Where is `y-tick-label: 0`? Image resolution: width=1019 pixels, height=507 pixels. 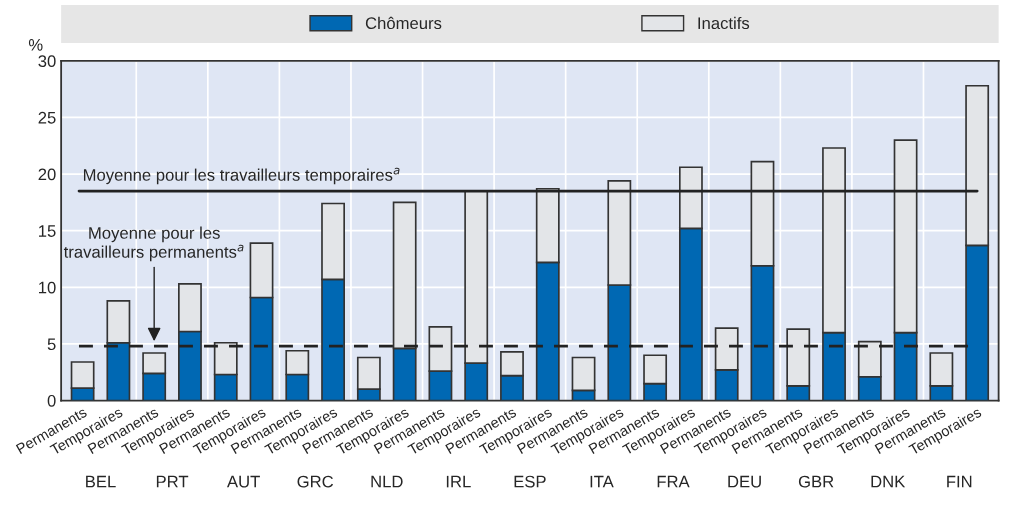
y-tick-label: 0 is located at coordinates (51, 400).